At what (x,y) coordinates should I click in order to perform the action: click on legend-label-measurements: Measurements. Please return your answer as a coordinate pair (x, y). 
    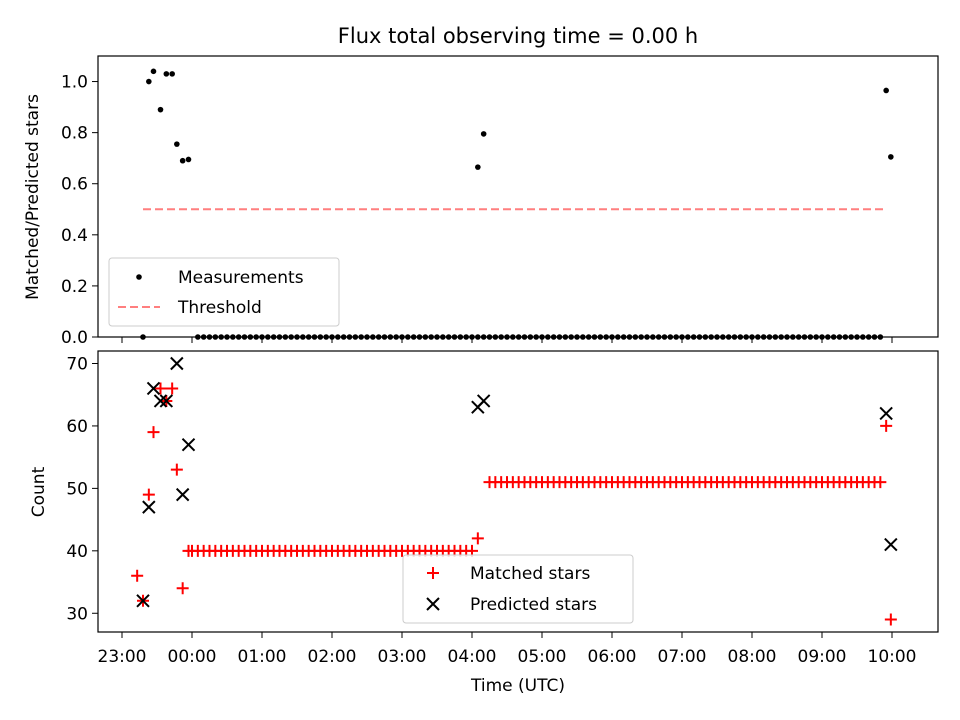
    Looking at the image, I should click on (241, 278).